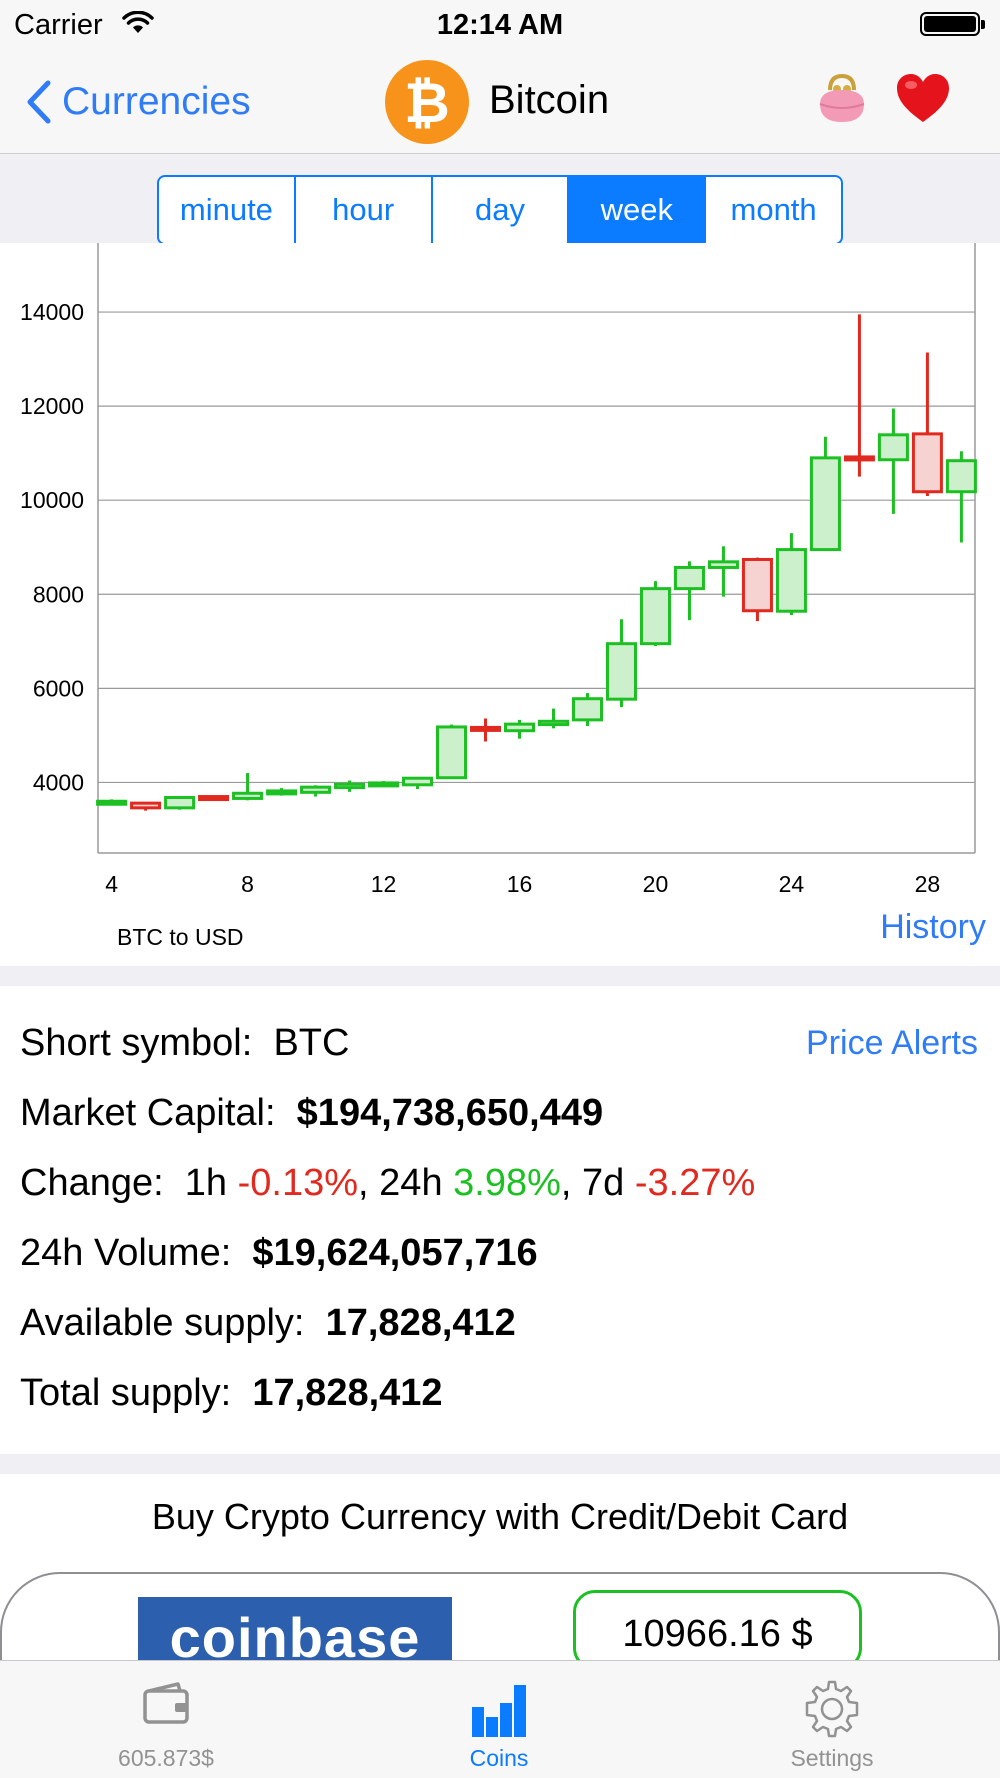  I want to click on status-time: 12:14 AM, so click(500, 25).